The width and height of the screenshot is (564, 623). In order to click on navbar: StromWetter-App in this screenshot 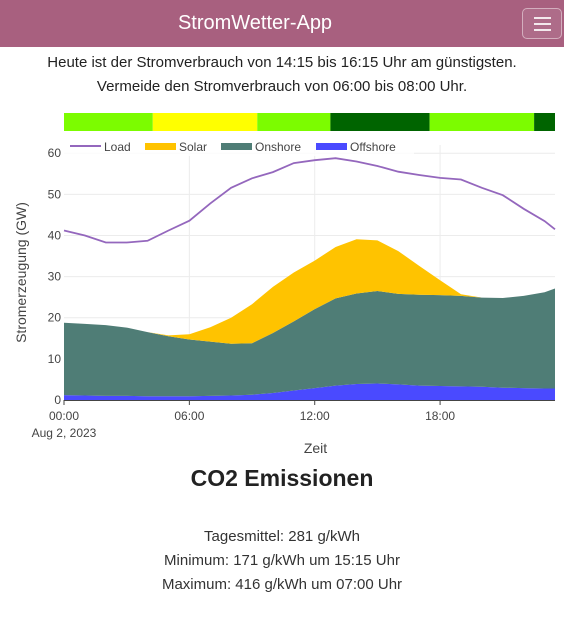, I will do `click(282, 23)`.